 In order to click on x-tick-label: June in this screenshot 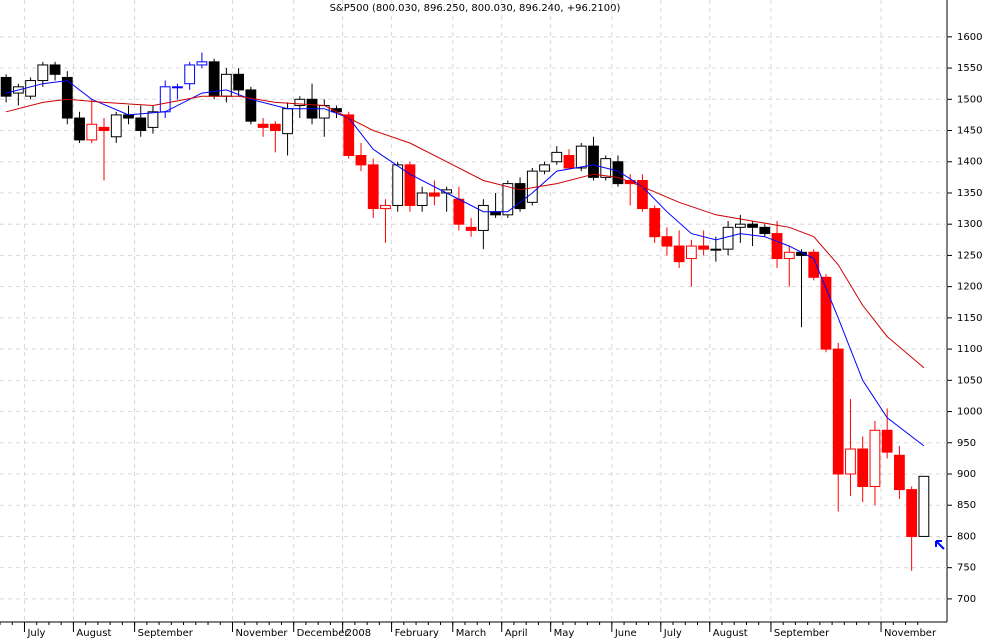, I will do `click(625, 633)`.